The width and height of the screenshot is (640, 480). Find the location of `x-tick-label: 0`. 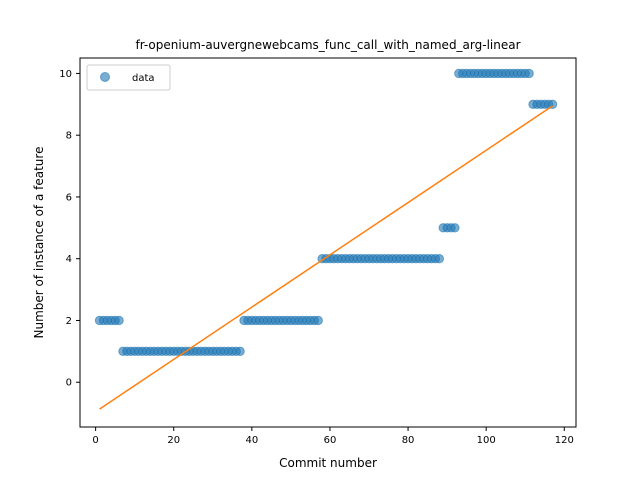

x-tick-label: 0 is located at coordinates (95, 440).